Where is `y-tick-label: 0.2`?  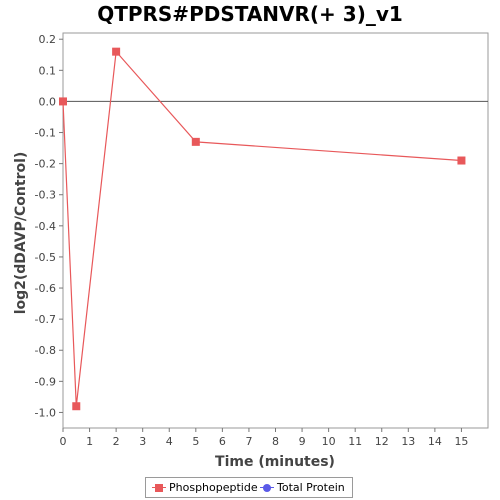
y-tick-label: 0.2 is located at coordinates (48, 39).